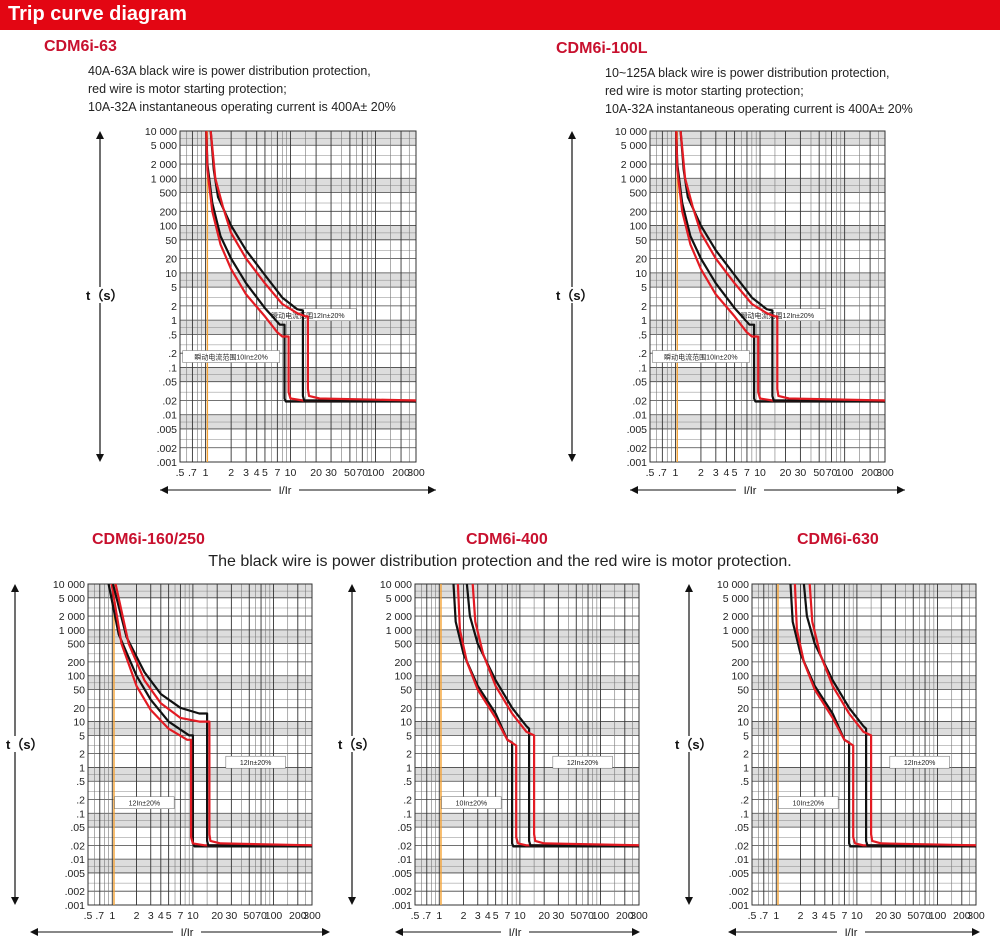 This screenshot has height=950, width=1000. Describe the element at coordinates (404, 846) in the screenshot. I see `y-tick-label: .02` at that location.